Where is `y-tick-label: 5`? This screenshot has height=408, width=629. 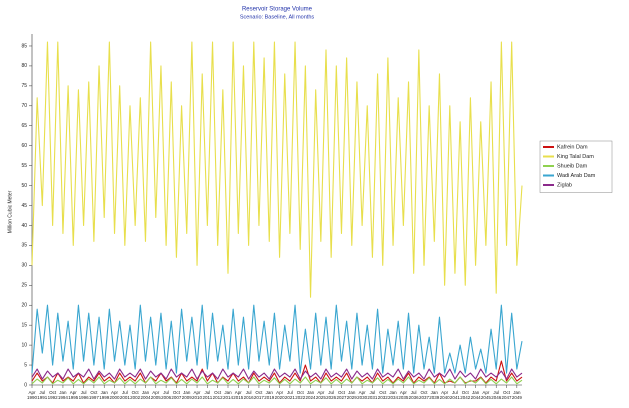
y-tick-label: 5 is located at coordinates (25, 365).